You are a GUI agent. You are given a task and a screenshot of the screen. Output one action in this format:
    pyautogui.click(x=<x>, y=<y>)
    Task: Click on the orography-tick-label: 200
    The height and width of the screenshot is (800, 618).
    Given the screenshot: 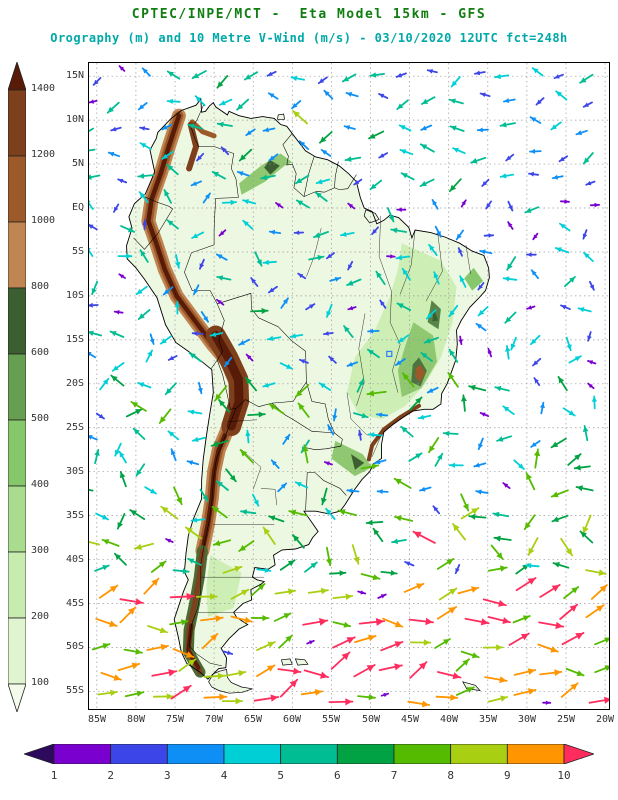 What is the action you would take?
    pyautogui.click(x=40, y=616)
    